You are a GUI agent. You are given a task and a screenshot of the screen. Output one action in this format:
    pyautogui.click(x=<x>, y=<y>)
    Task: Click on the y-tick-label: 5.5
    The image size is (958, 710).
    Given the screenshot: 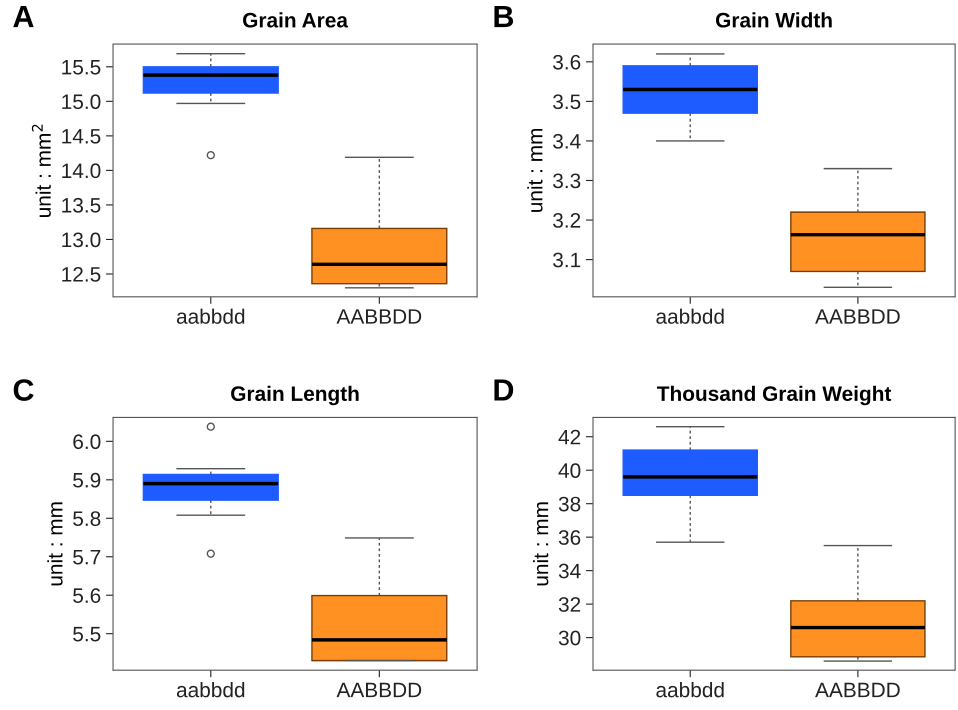 What is the action you would take?
    pyautogui.click(x=86, y=634)
    